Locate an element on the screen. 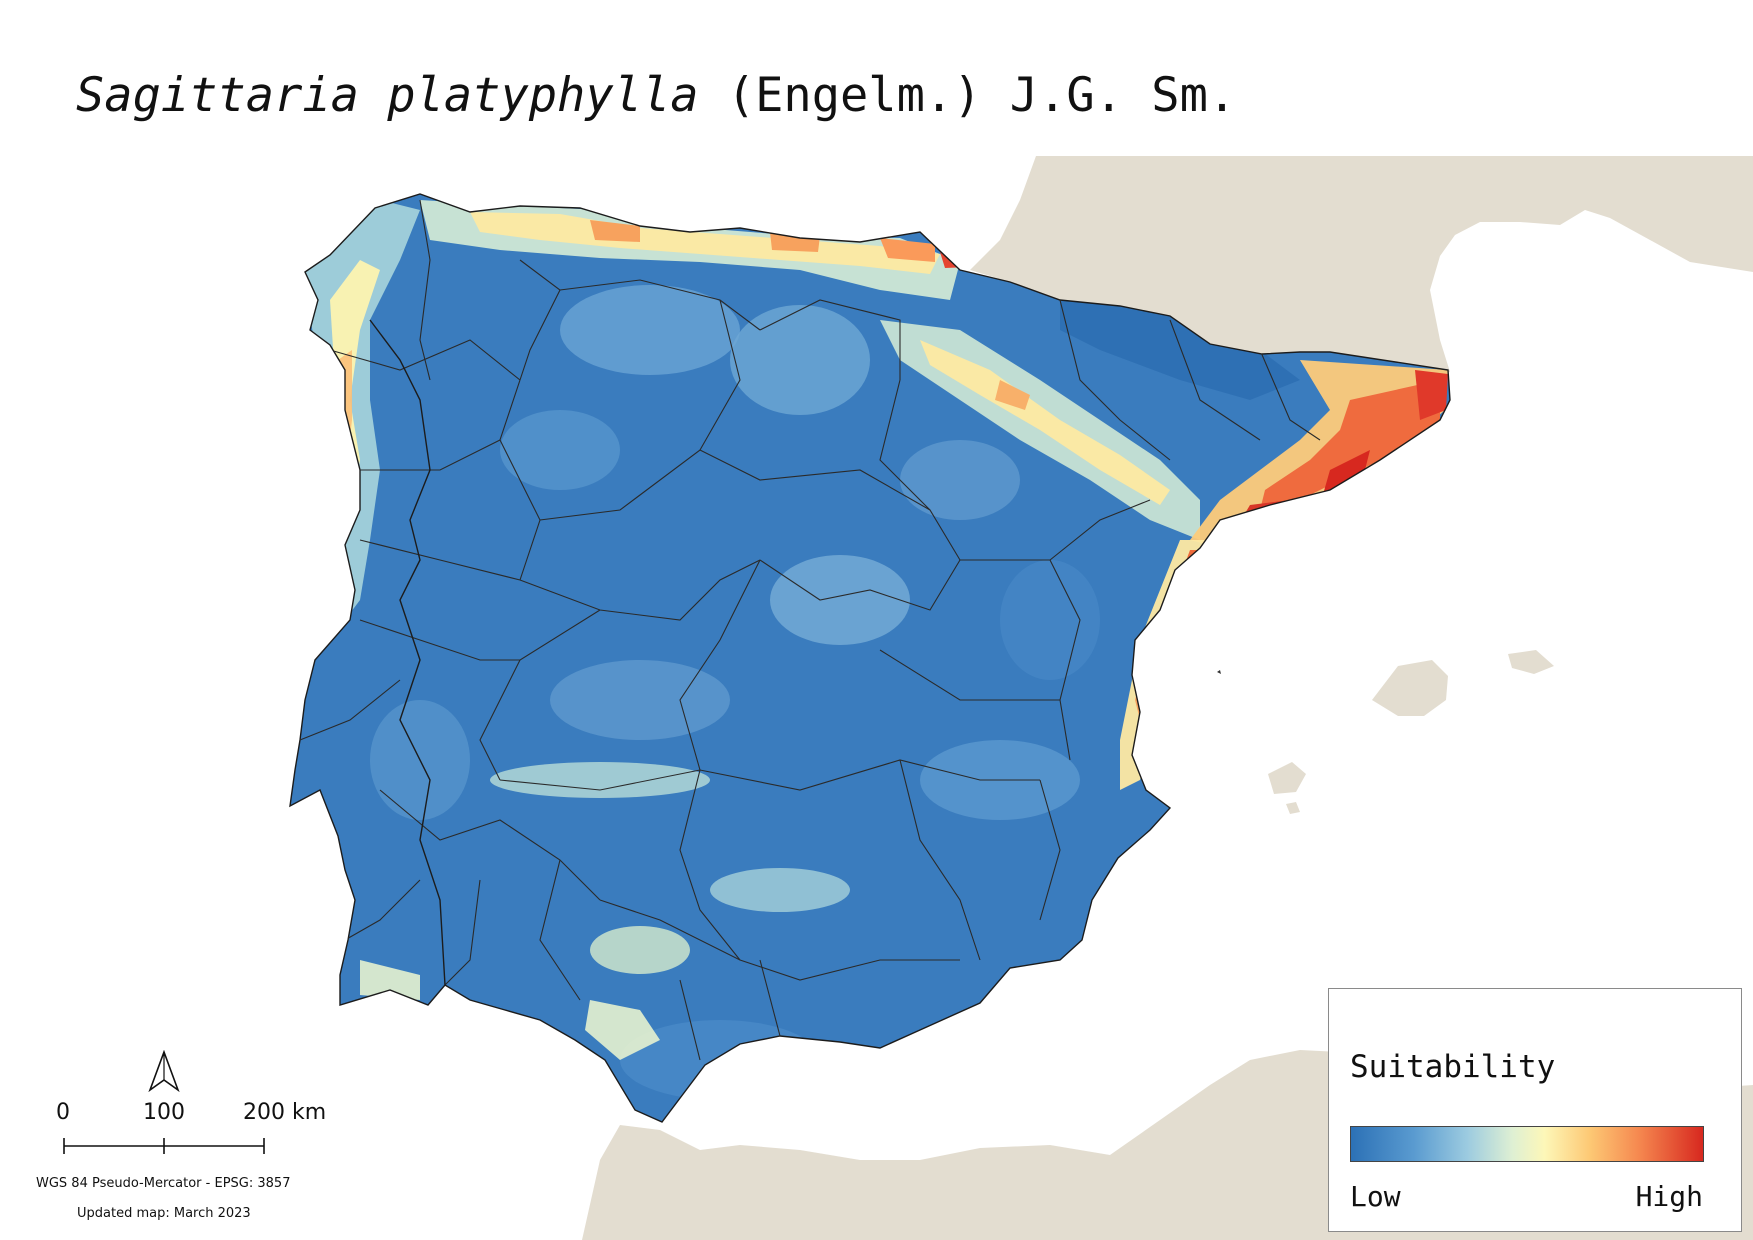 This screenshot has width=1753, height=1240. island-columbretes is located at coordinates (1219, 672).